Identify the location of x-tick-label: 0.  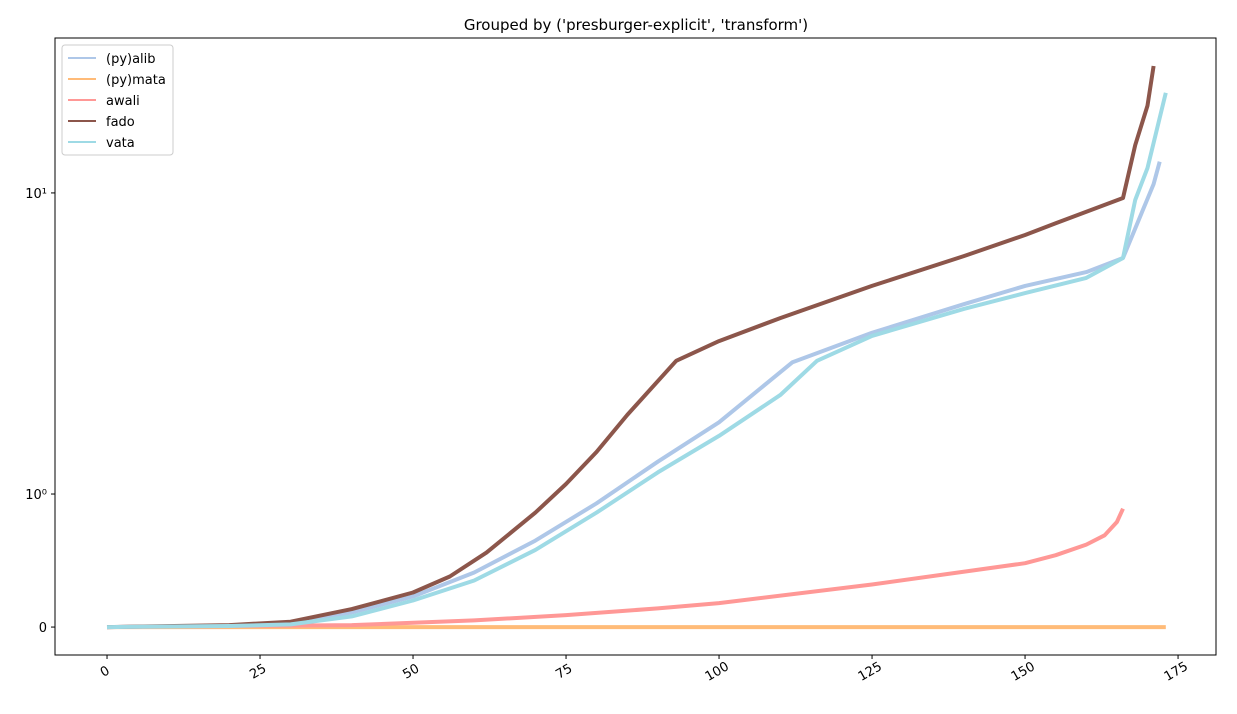
(105, 671).